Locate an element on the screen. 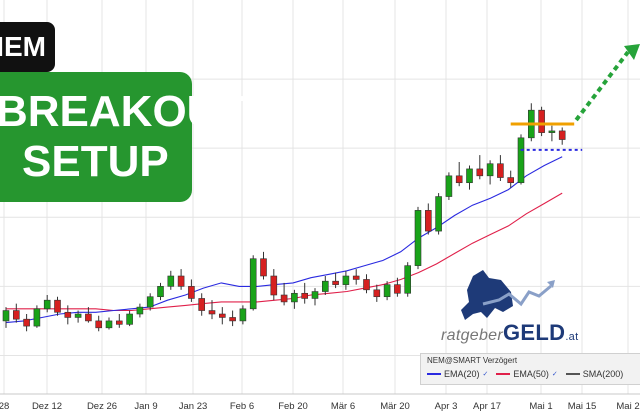  setup-line-1: BREAKOUT is located at coordinates (123, 111).